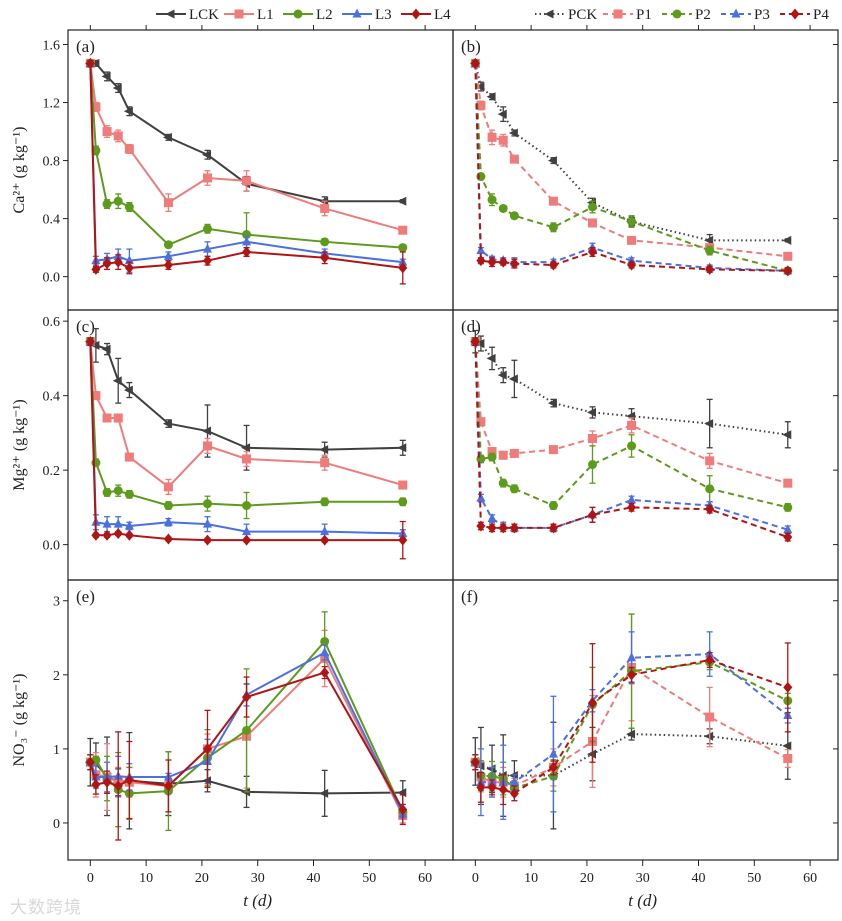 This screenshot has height=921, width=842. I want to click on legend-item-PCK: PCK, so click(566, 15).